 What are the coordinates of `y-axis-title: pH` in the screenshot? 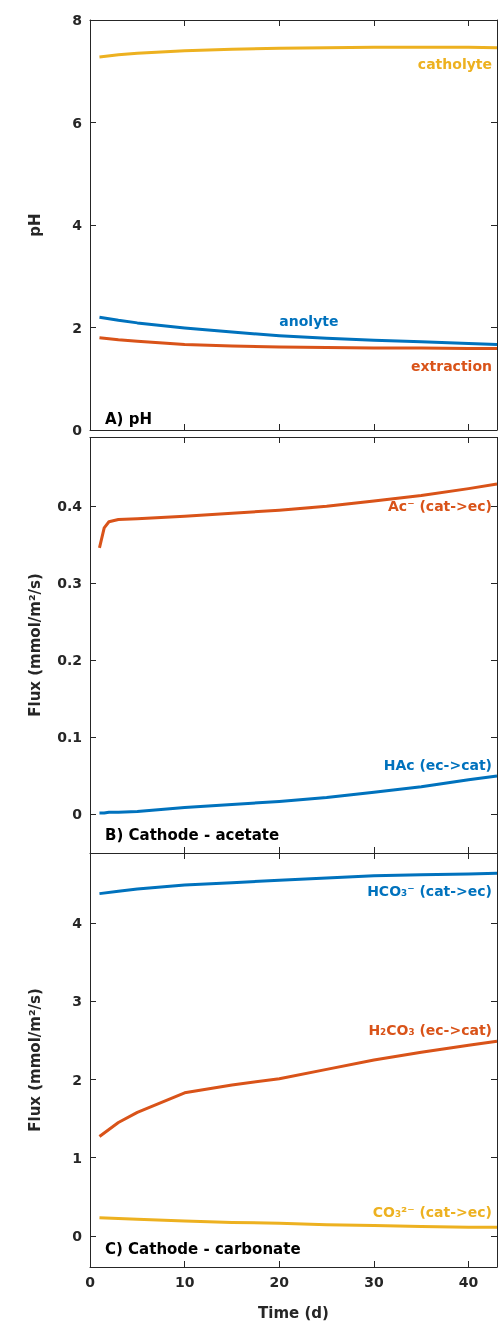 It's located at (34, 225).